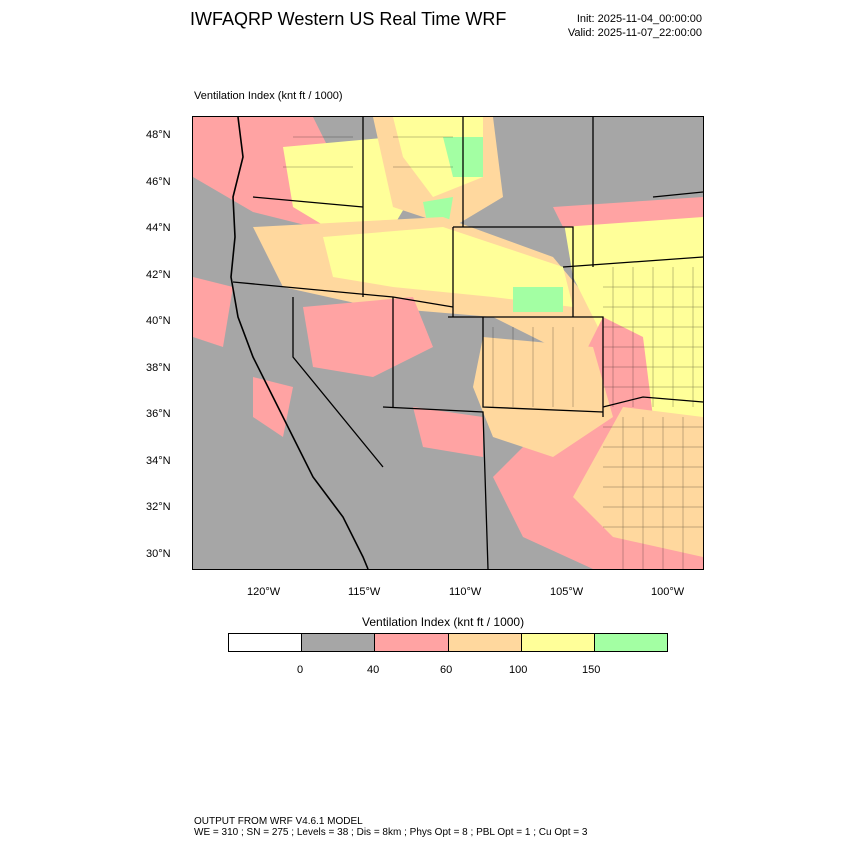  I want to click on lat-tick-label: 34°N, so click(158, 461).